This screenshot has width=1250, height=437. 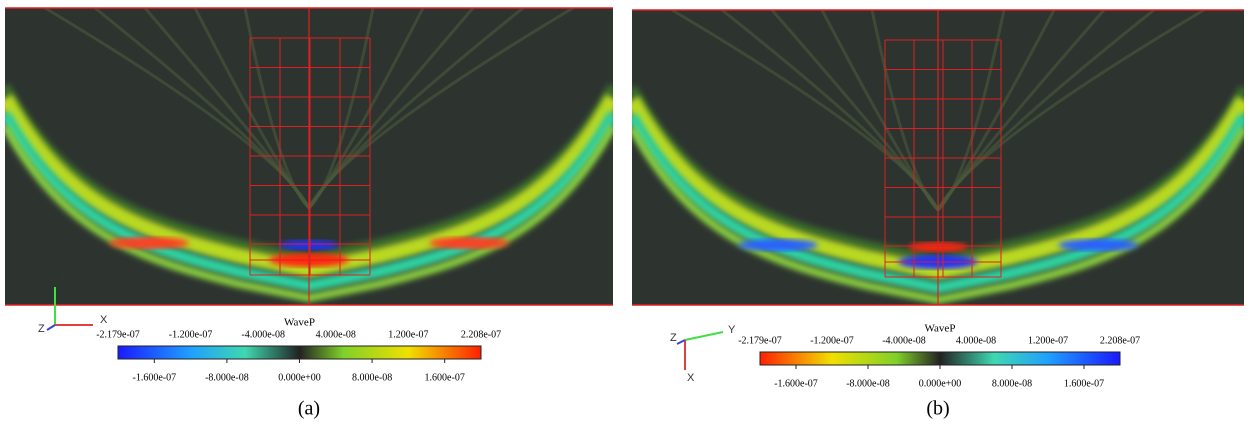 I want to click on caption: (b), so click(x=937, y=409).